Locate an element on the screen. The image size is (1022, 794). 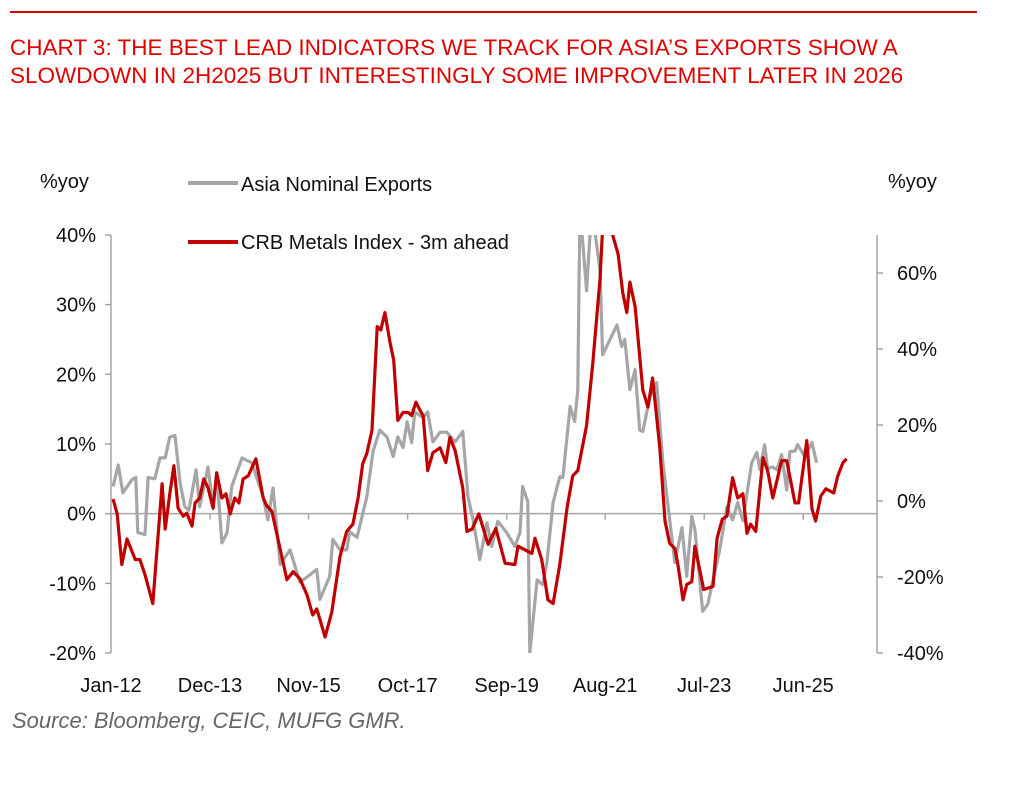
x-tick-label: Jul-23 is located at coordinates (704, 686).